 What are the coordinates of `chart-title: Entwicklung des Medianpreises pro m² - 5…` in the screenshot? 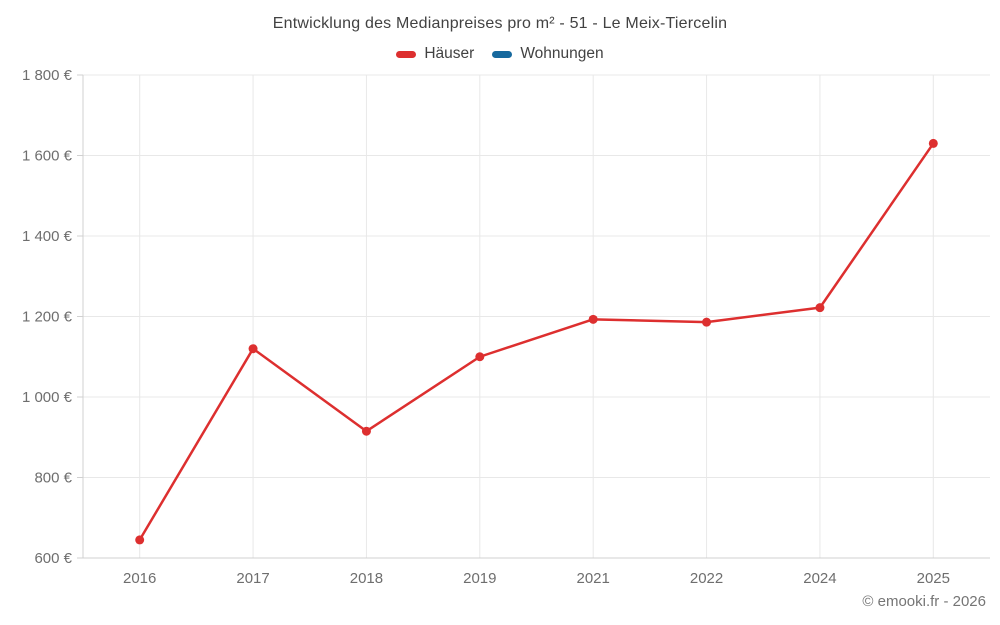 It's located at (500, 23).